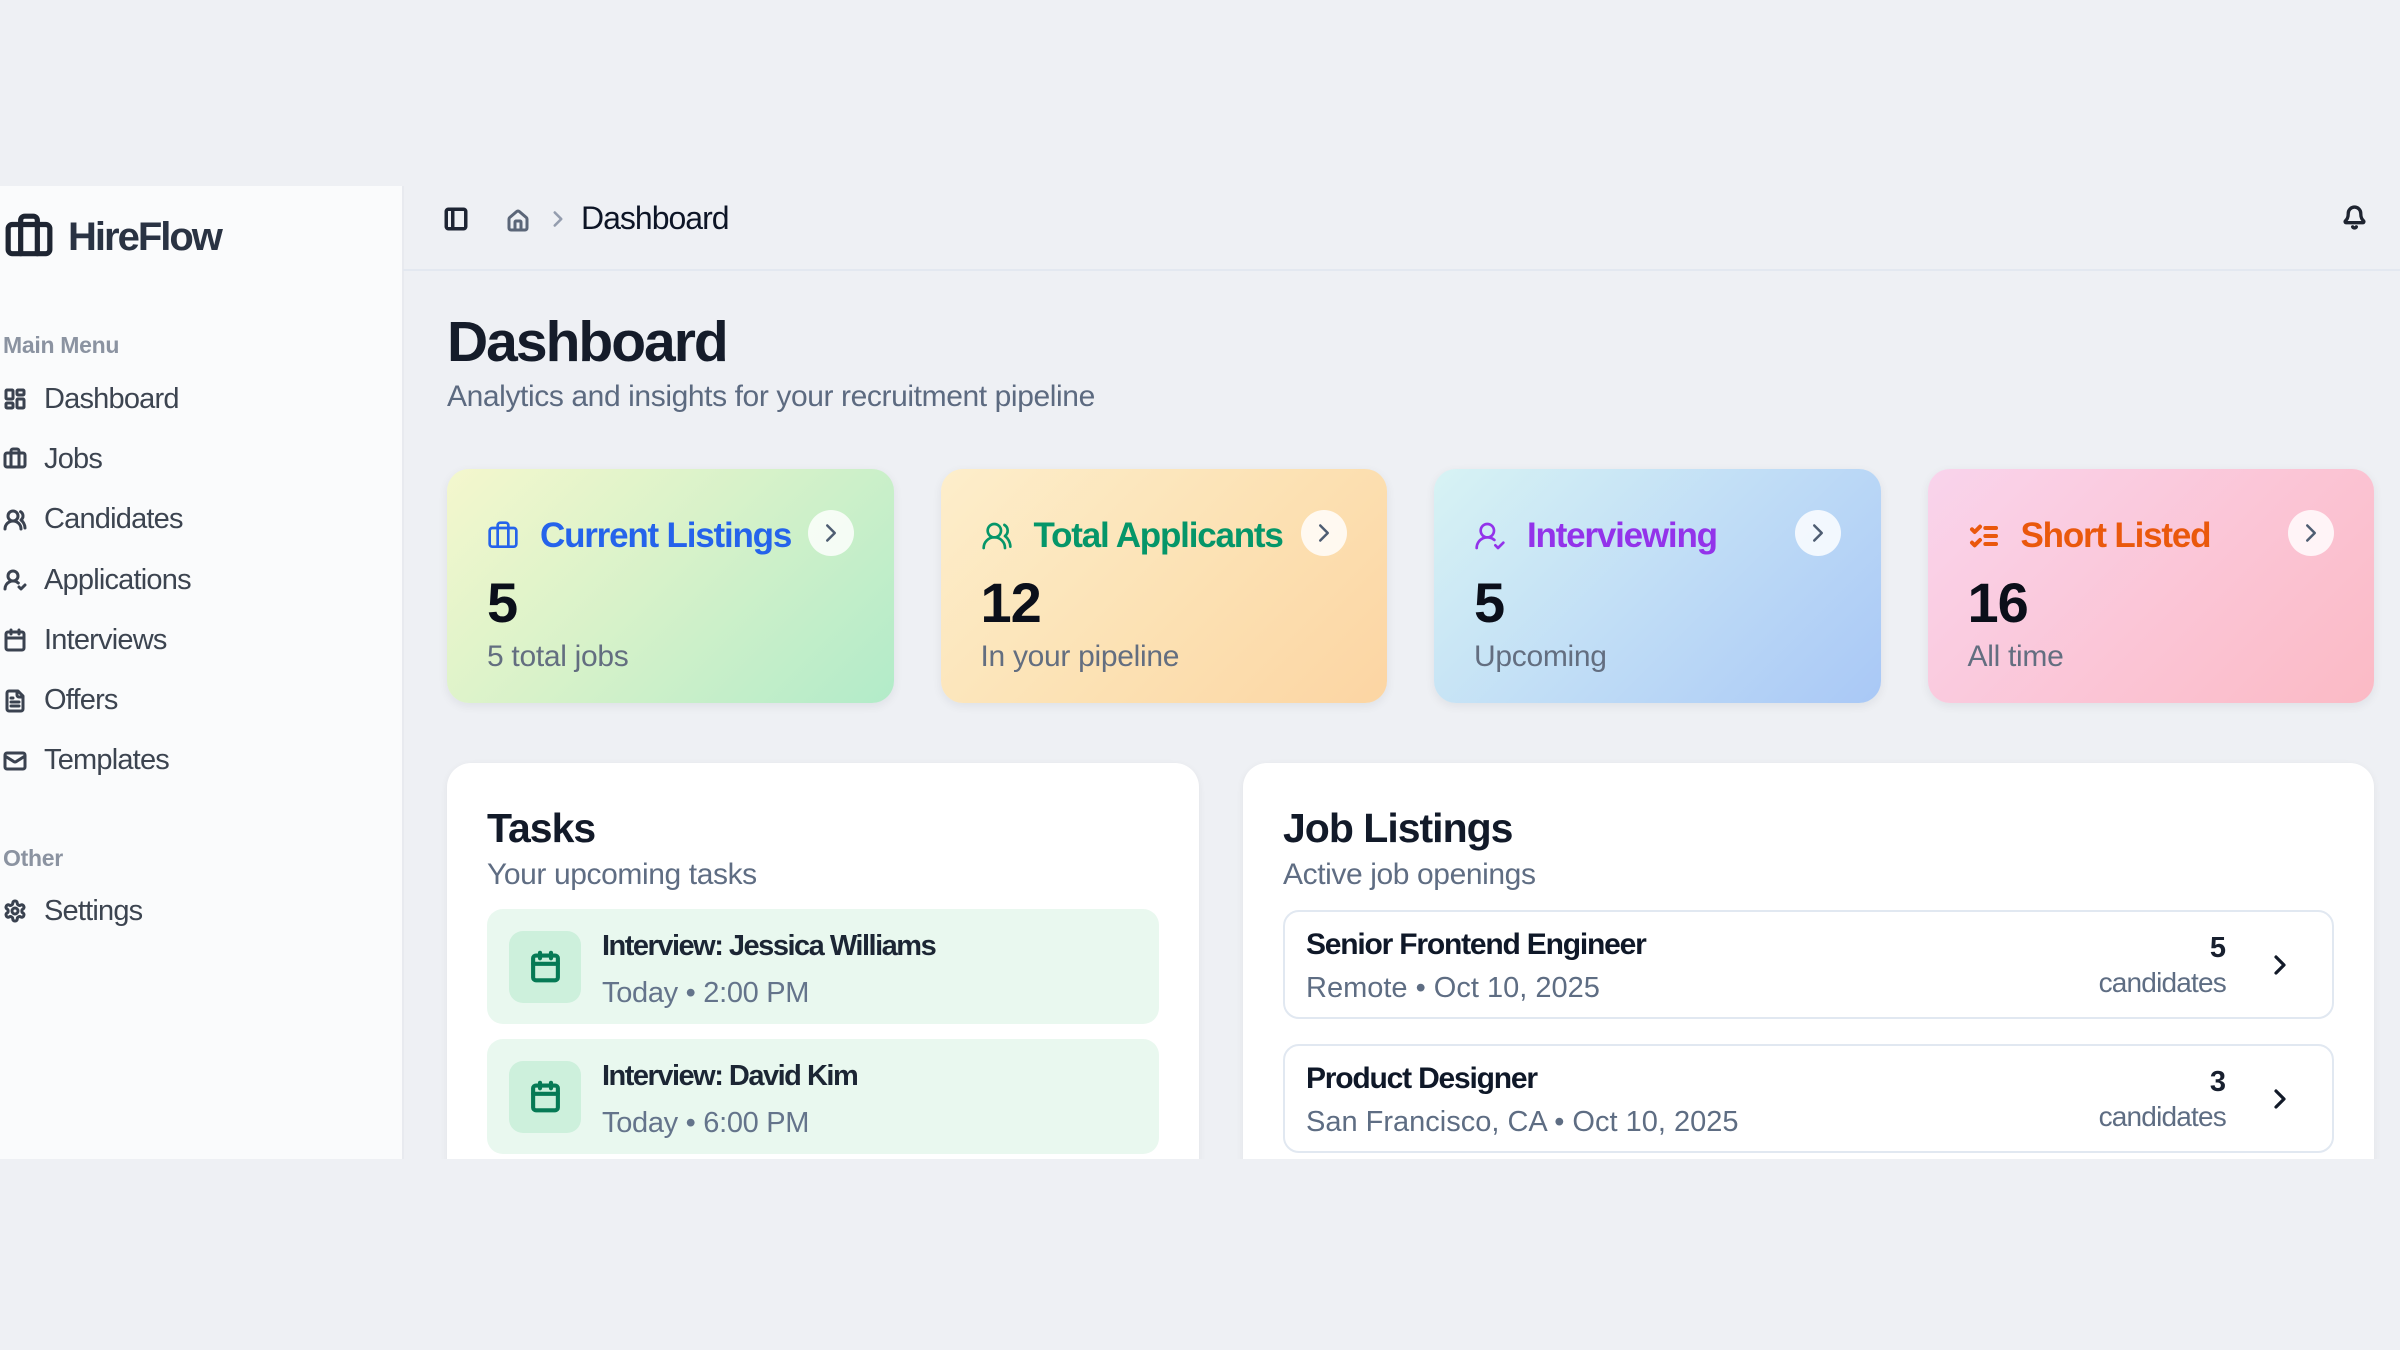 The width and height of the screenshot is (2400, 1350). I want to click on sidebar-item-interviews: Interviews, so click(201, 640).